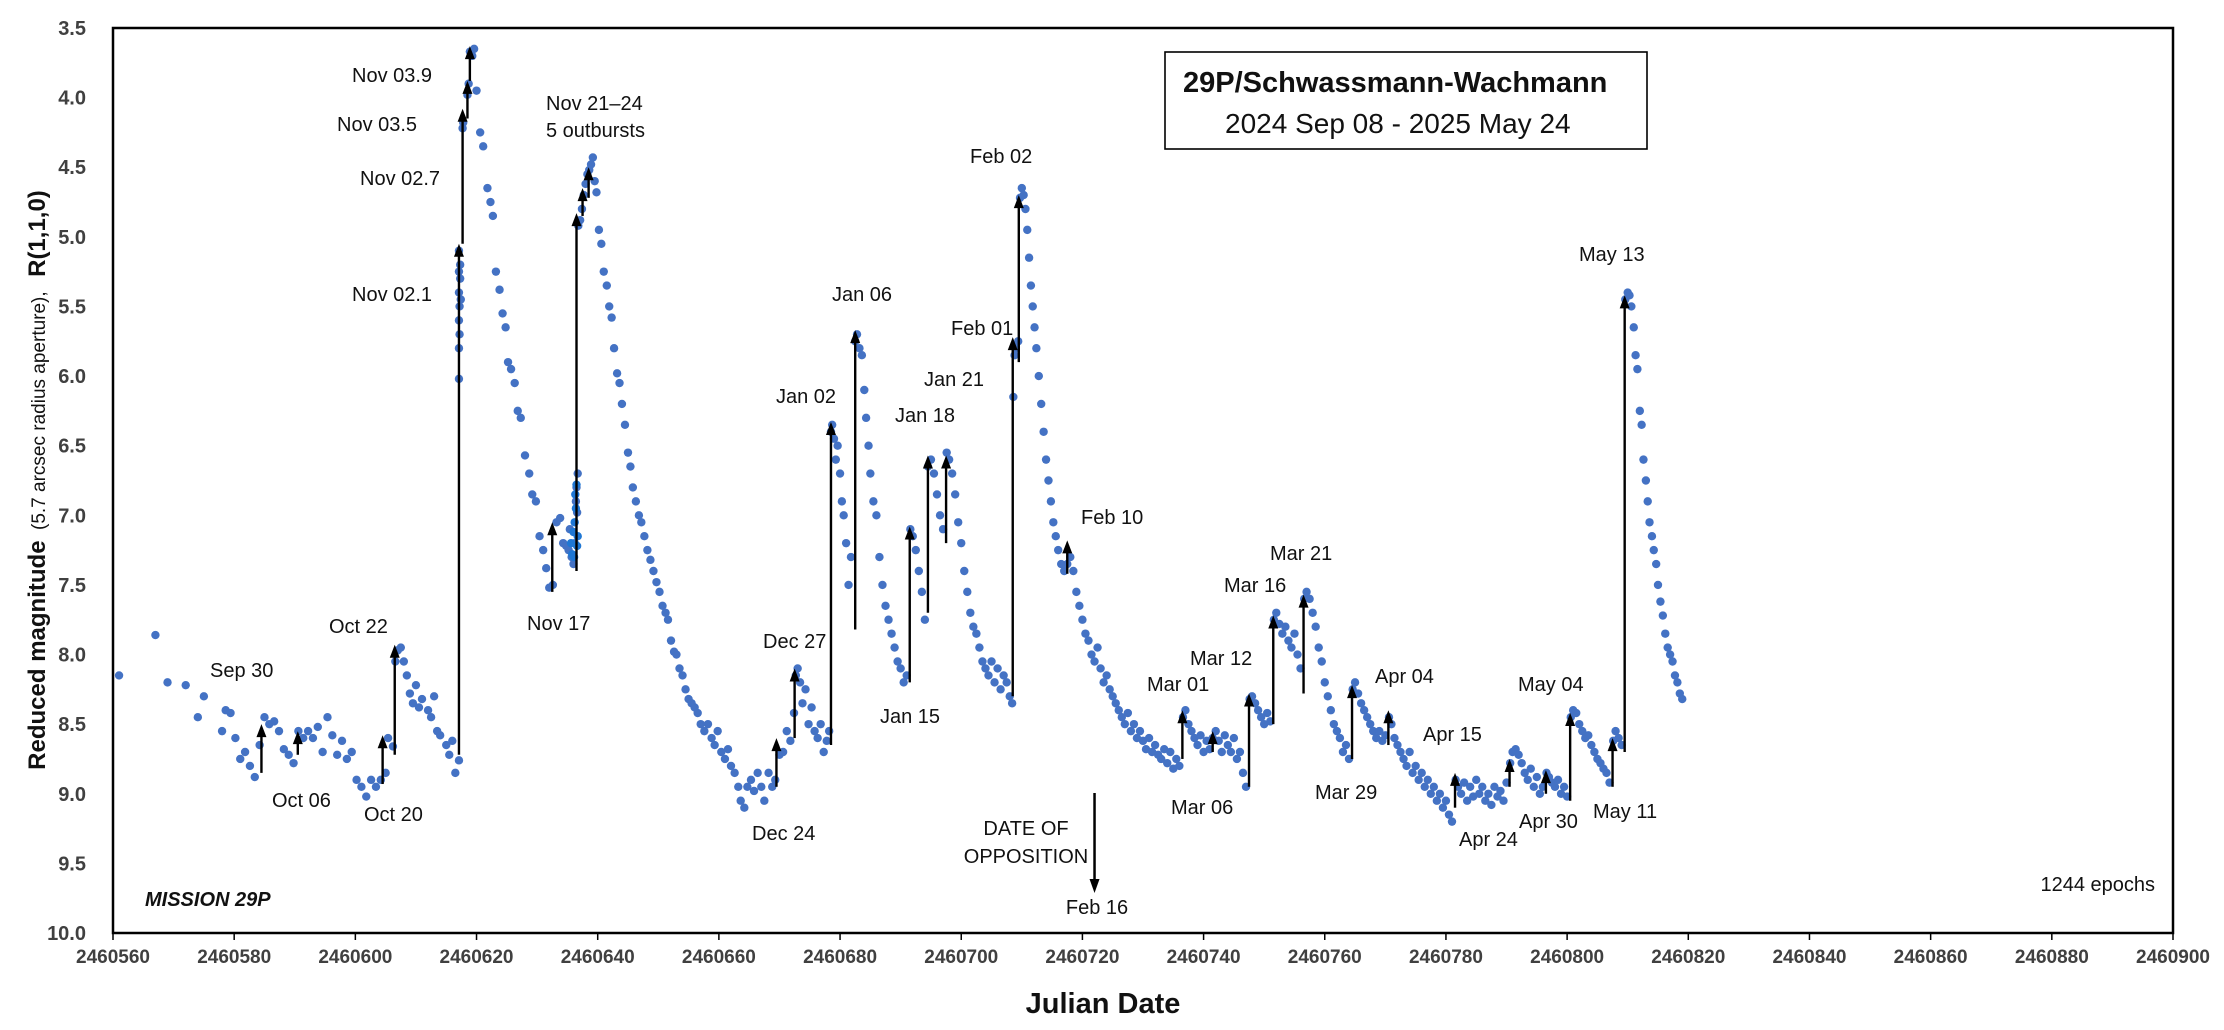 The height and width of the screenshot is (1030, 2224). What do you see at coordinates (458, 250) in the screenshot?
I see `outburst-arrow-4-head` at bounding box center [458, 250].